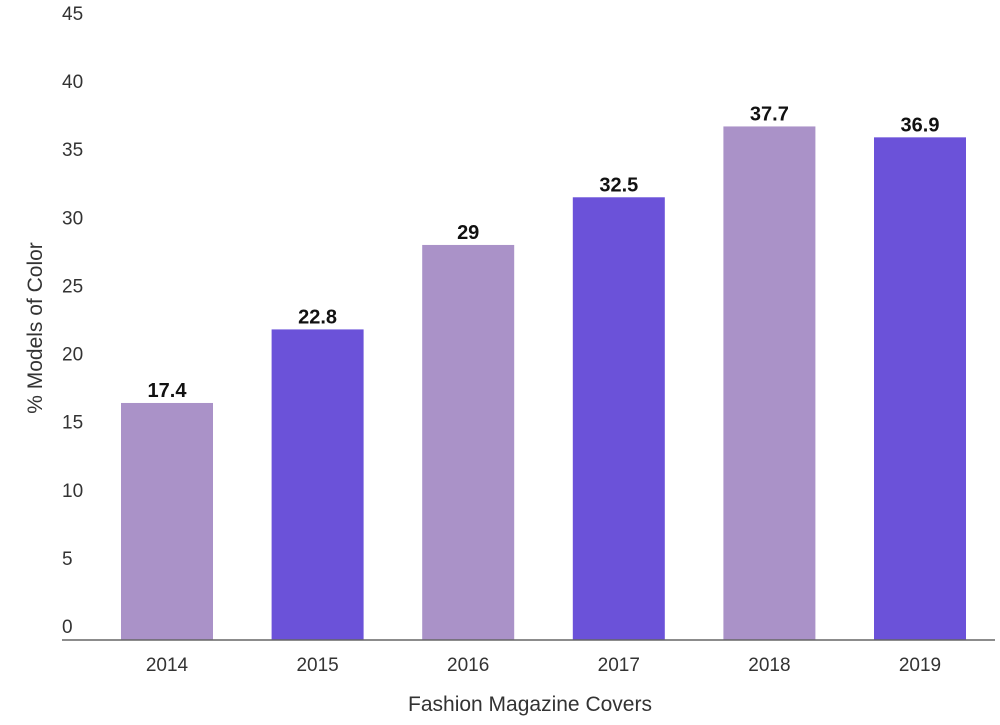 Image resolution: width=1000 pixels, height=725 pixels. What do you see at coordinates (167, 665) in the screenshot?
I see `x-tick-label: 2014` at bounding box center [167, 665].